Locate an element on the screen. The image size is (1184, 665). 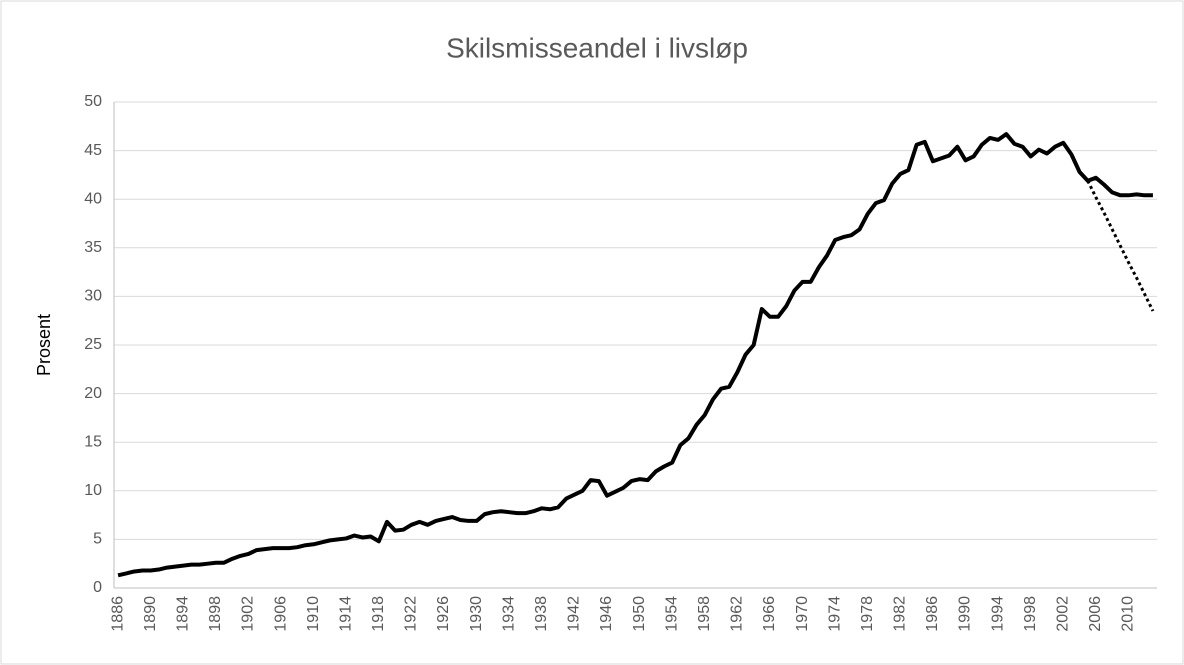
y-tick-label: 10 is located at coordinates (93, 490).